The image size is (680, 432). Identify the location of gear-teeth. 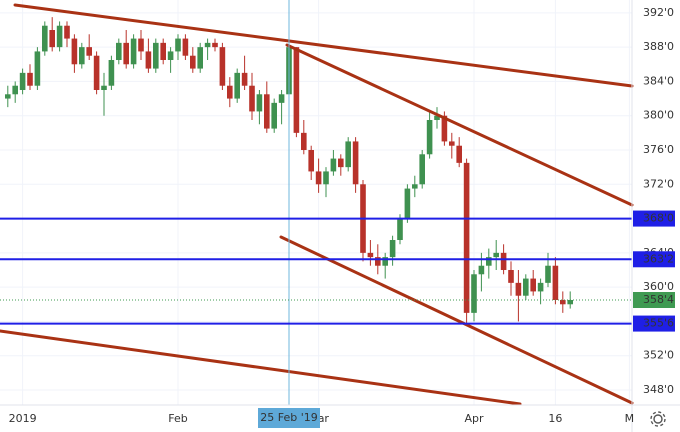
(658, 419).